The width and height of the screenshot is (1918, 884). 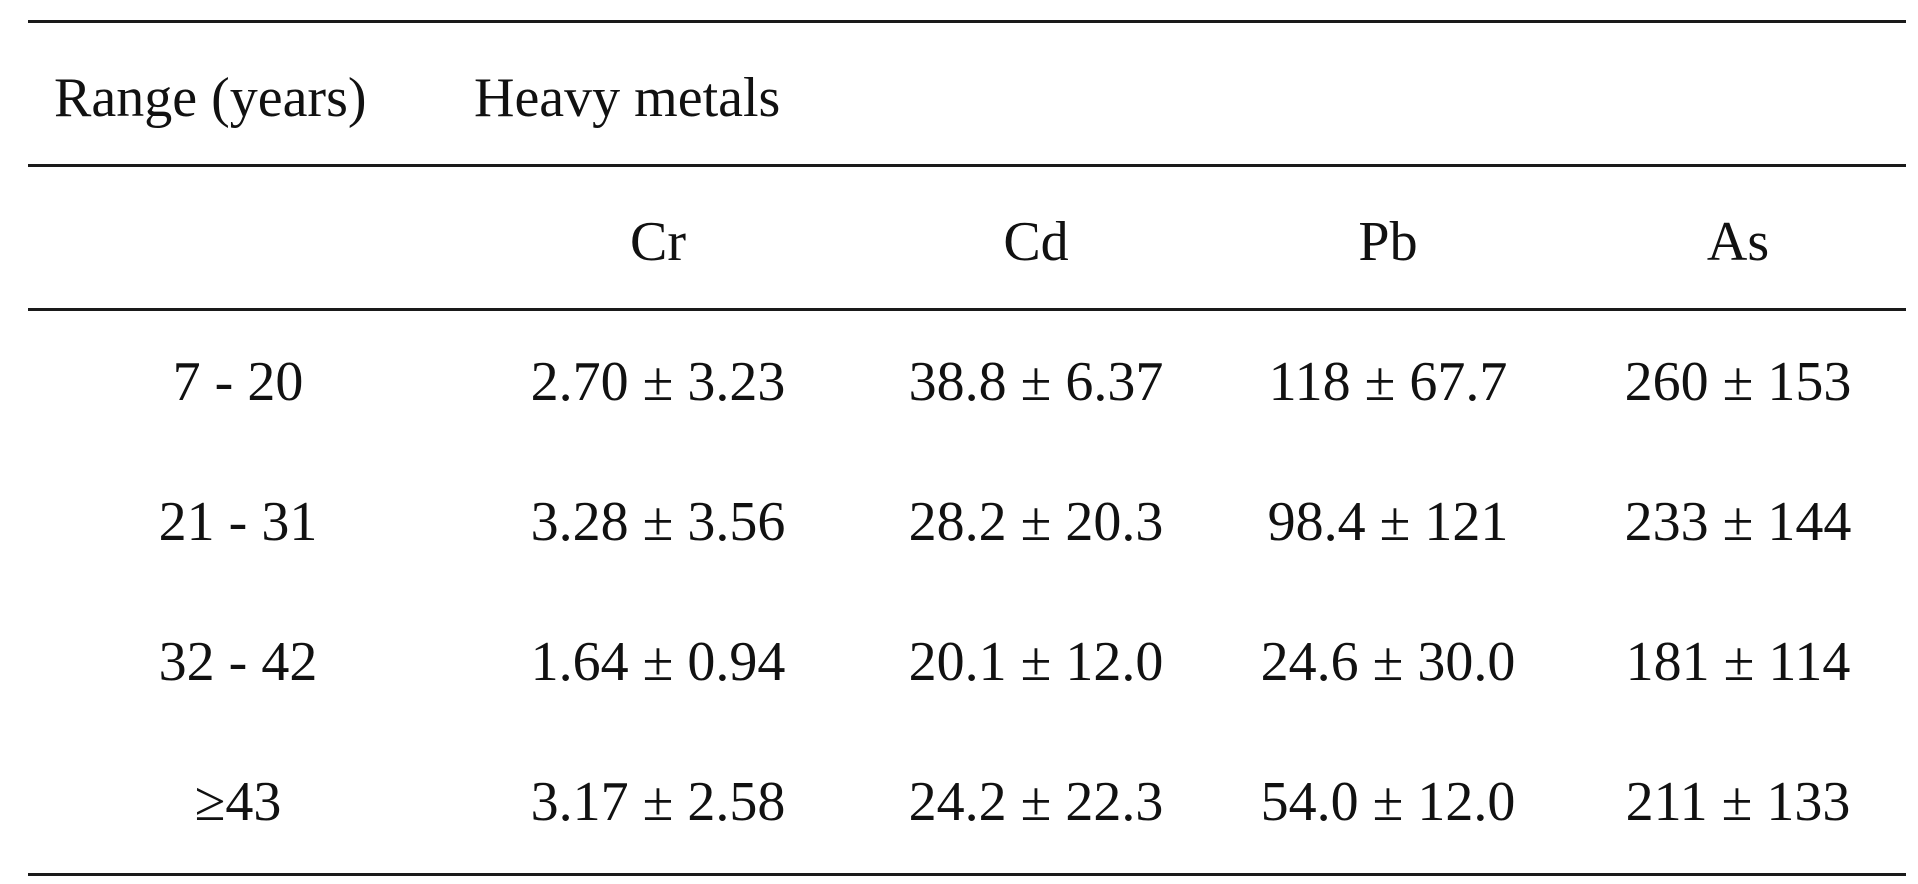 What do you see at coordinates (967, 21) in the screenshot?
I see `table-top-rule` at bounding box center [967, 21].